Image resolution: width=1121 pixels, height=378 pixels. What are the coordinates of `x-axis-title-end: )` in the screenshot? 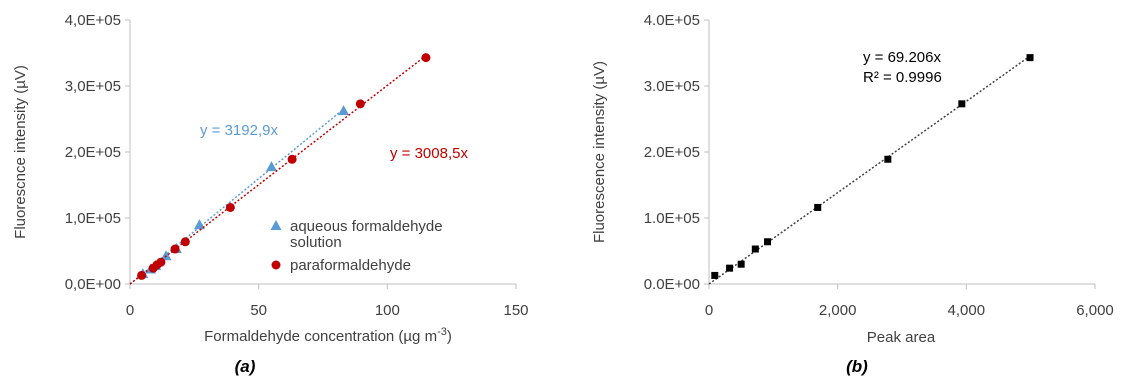 It's located at (449, 336).